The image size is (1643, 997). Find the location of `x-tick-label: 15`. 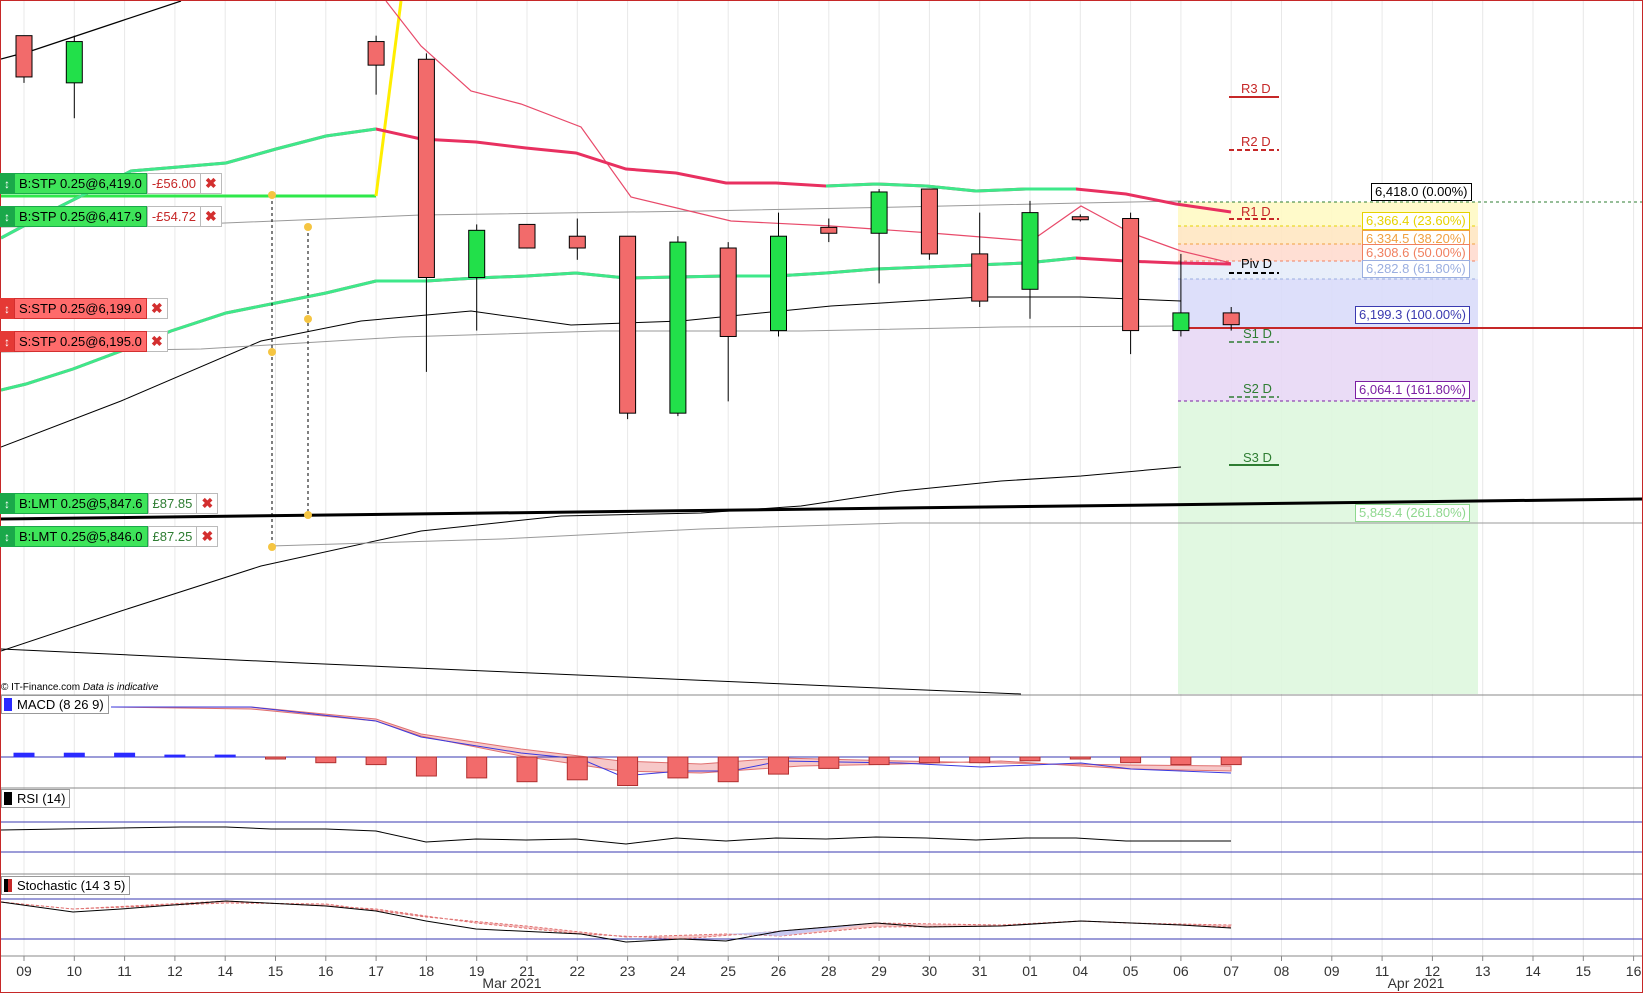

x-tick-label: 15 is located at coordinates (276, 971).